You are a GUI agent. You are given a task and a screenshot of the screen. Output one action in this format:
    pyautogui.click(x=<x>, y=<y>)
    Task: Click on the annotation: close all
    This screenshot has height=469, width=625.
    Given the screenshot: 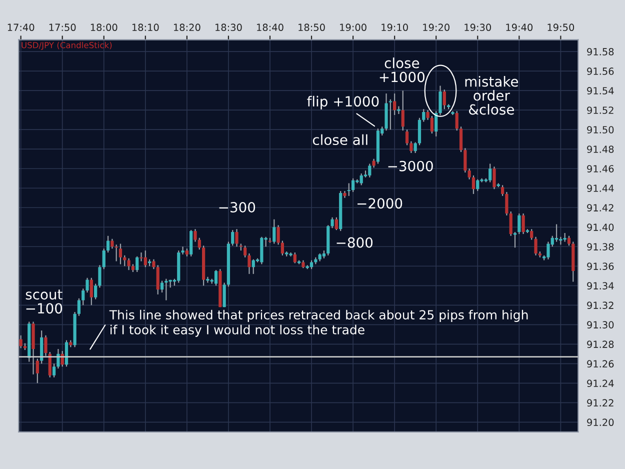 What is the action you would take?
    pyautogui.click(x=340, y=140)
    